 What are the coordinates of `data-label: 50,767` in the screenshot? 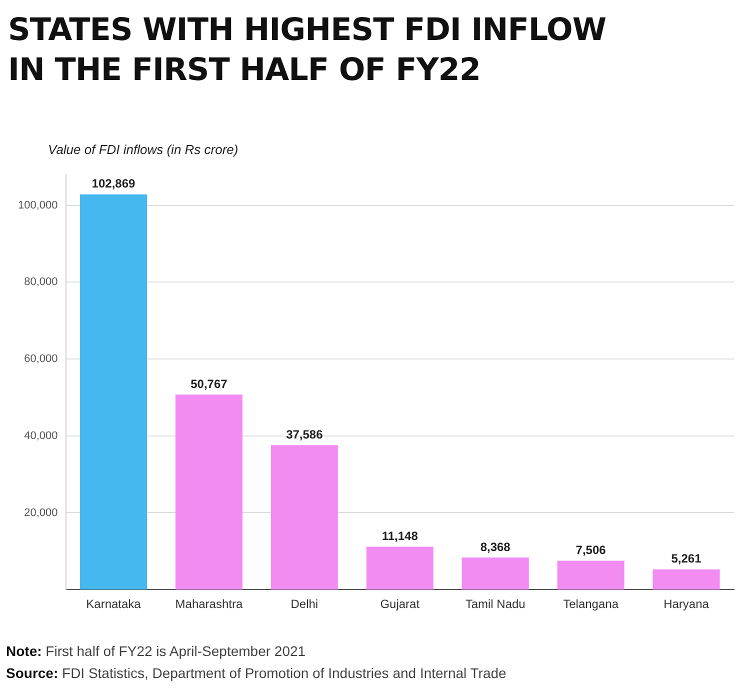 It's located at (209, 383).